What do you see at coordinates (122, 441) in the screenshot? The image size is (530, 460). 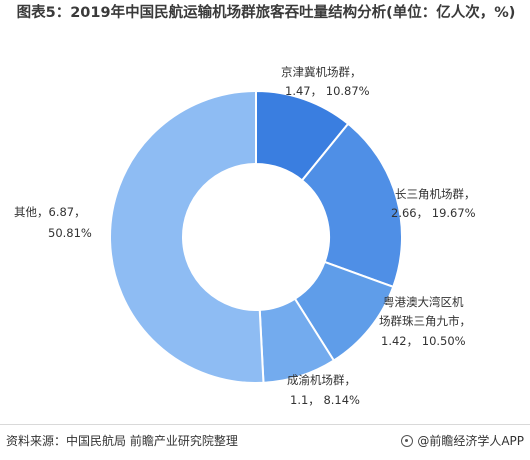 I see `source-note: 资料来源：中国民航局 前瞻产业研究院整理` at bounding box center [122, 441].